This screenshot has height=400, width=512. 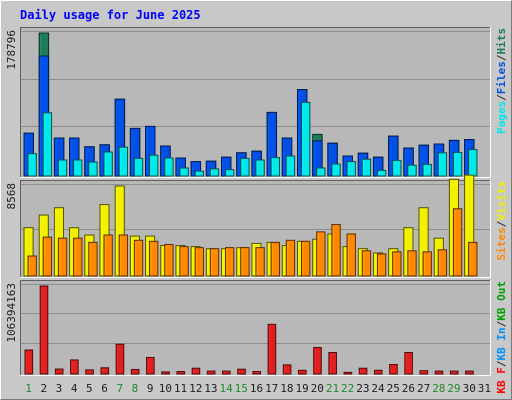 What do you see at coordinates (501, 343) in the screenshot?
I see `legend-entry: KB In` at bounding box center [501, 343].